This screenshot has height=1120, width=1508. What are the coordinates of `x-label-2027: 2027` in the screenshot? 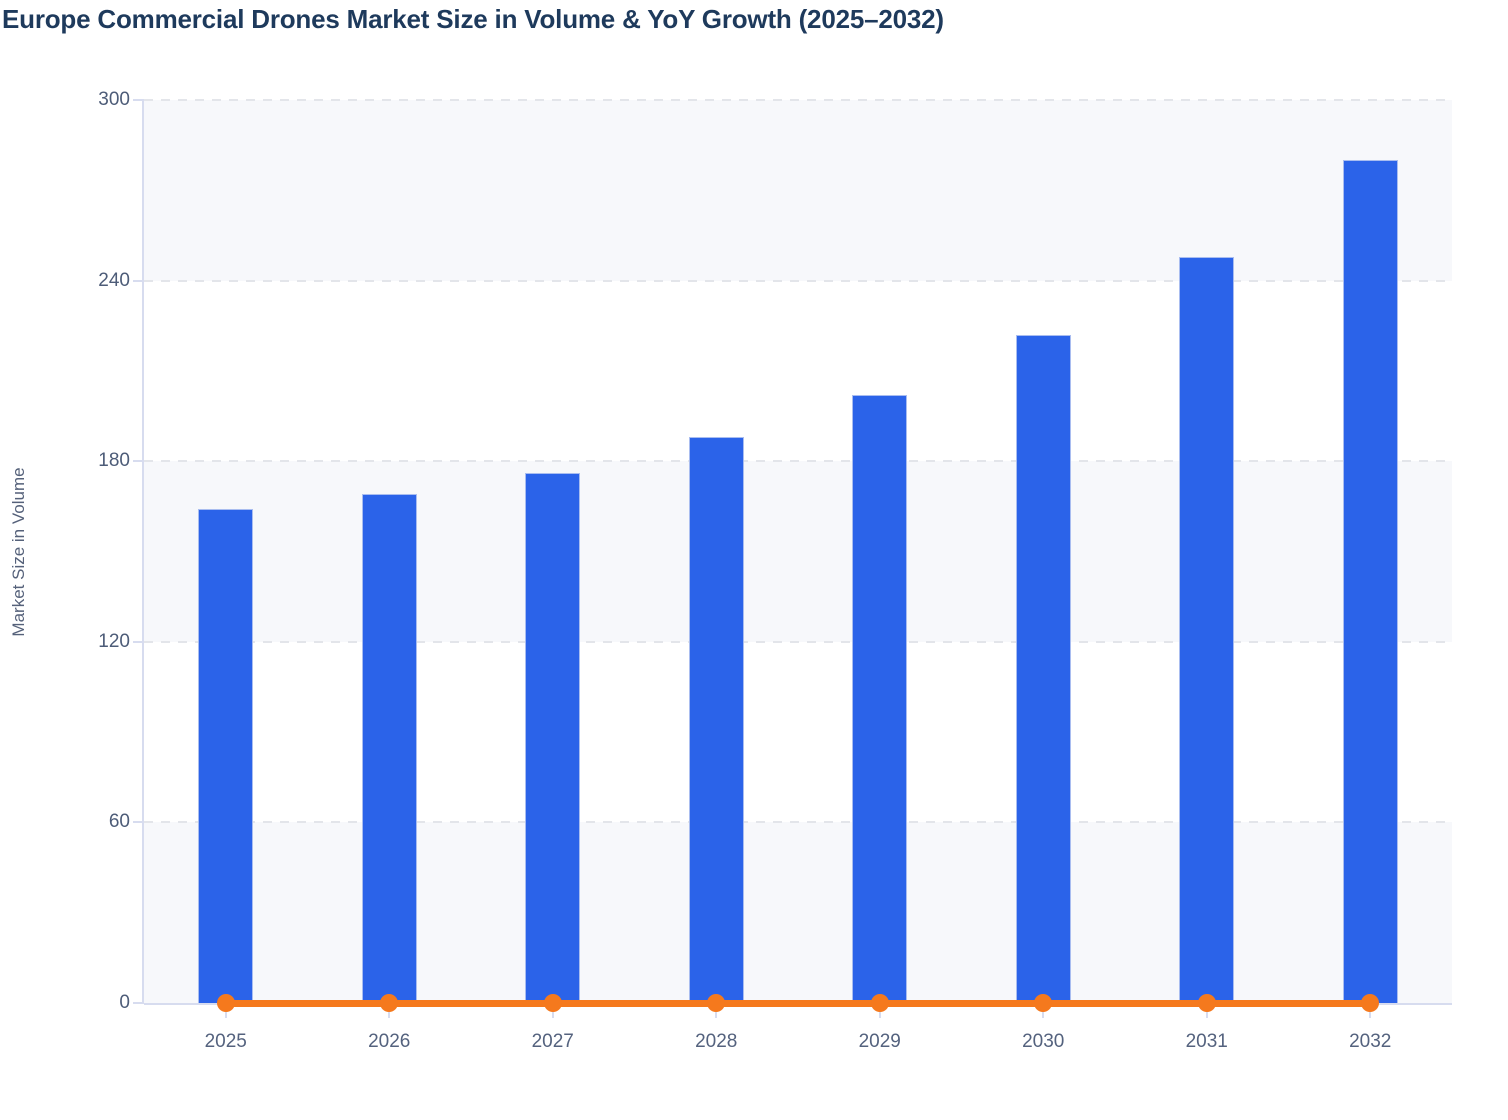 It's located at (552, 1041).